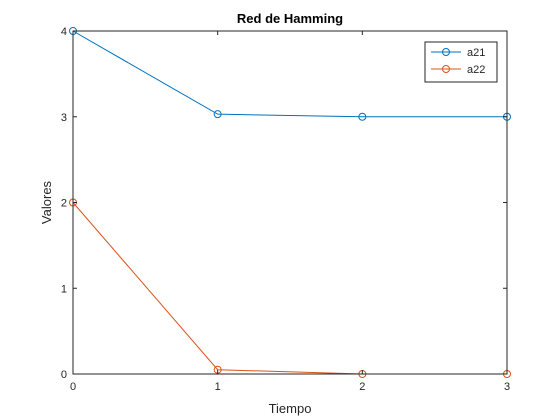 This screenshot has height=420, width=560. I want to click on legend-marker-a21, so click(446, 52).